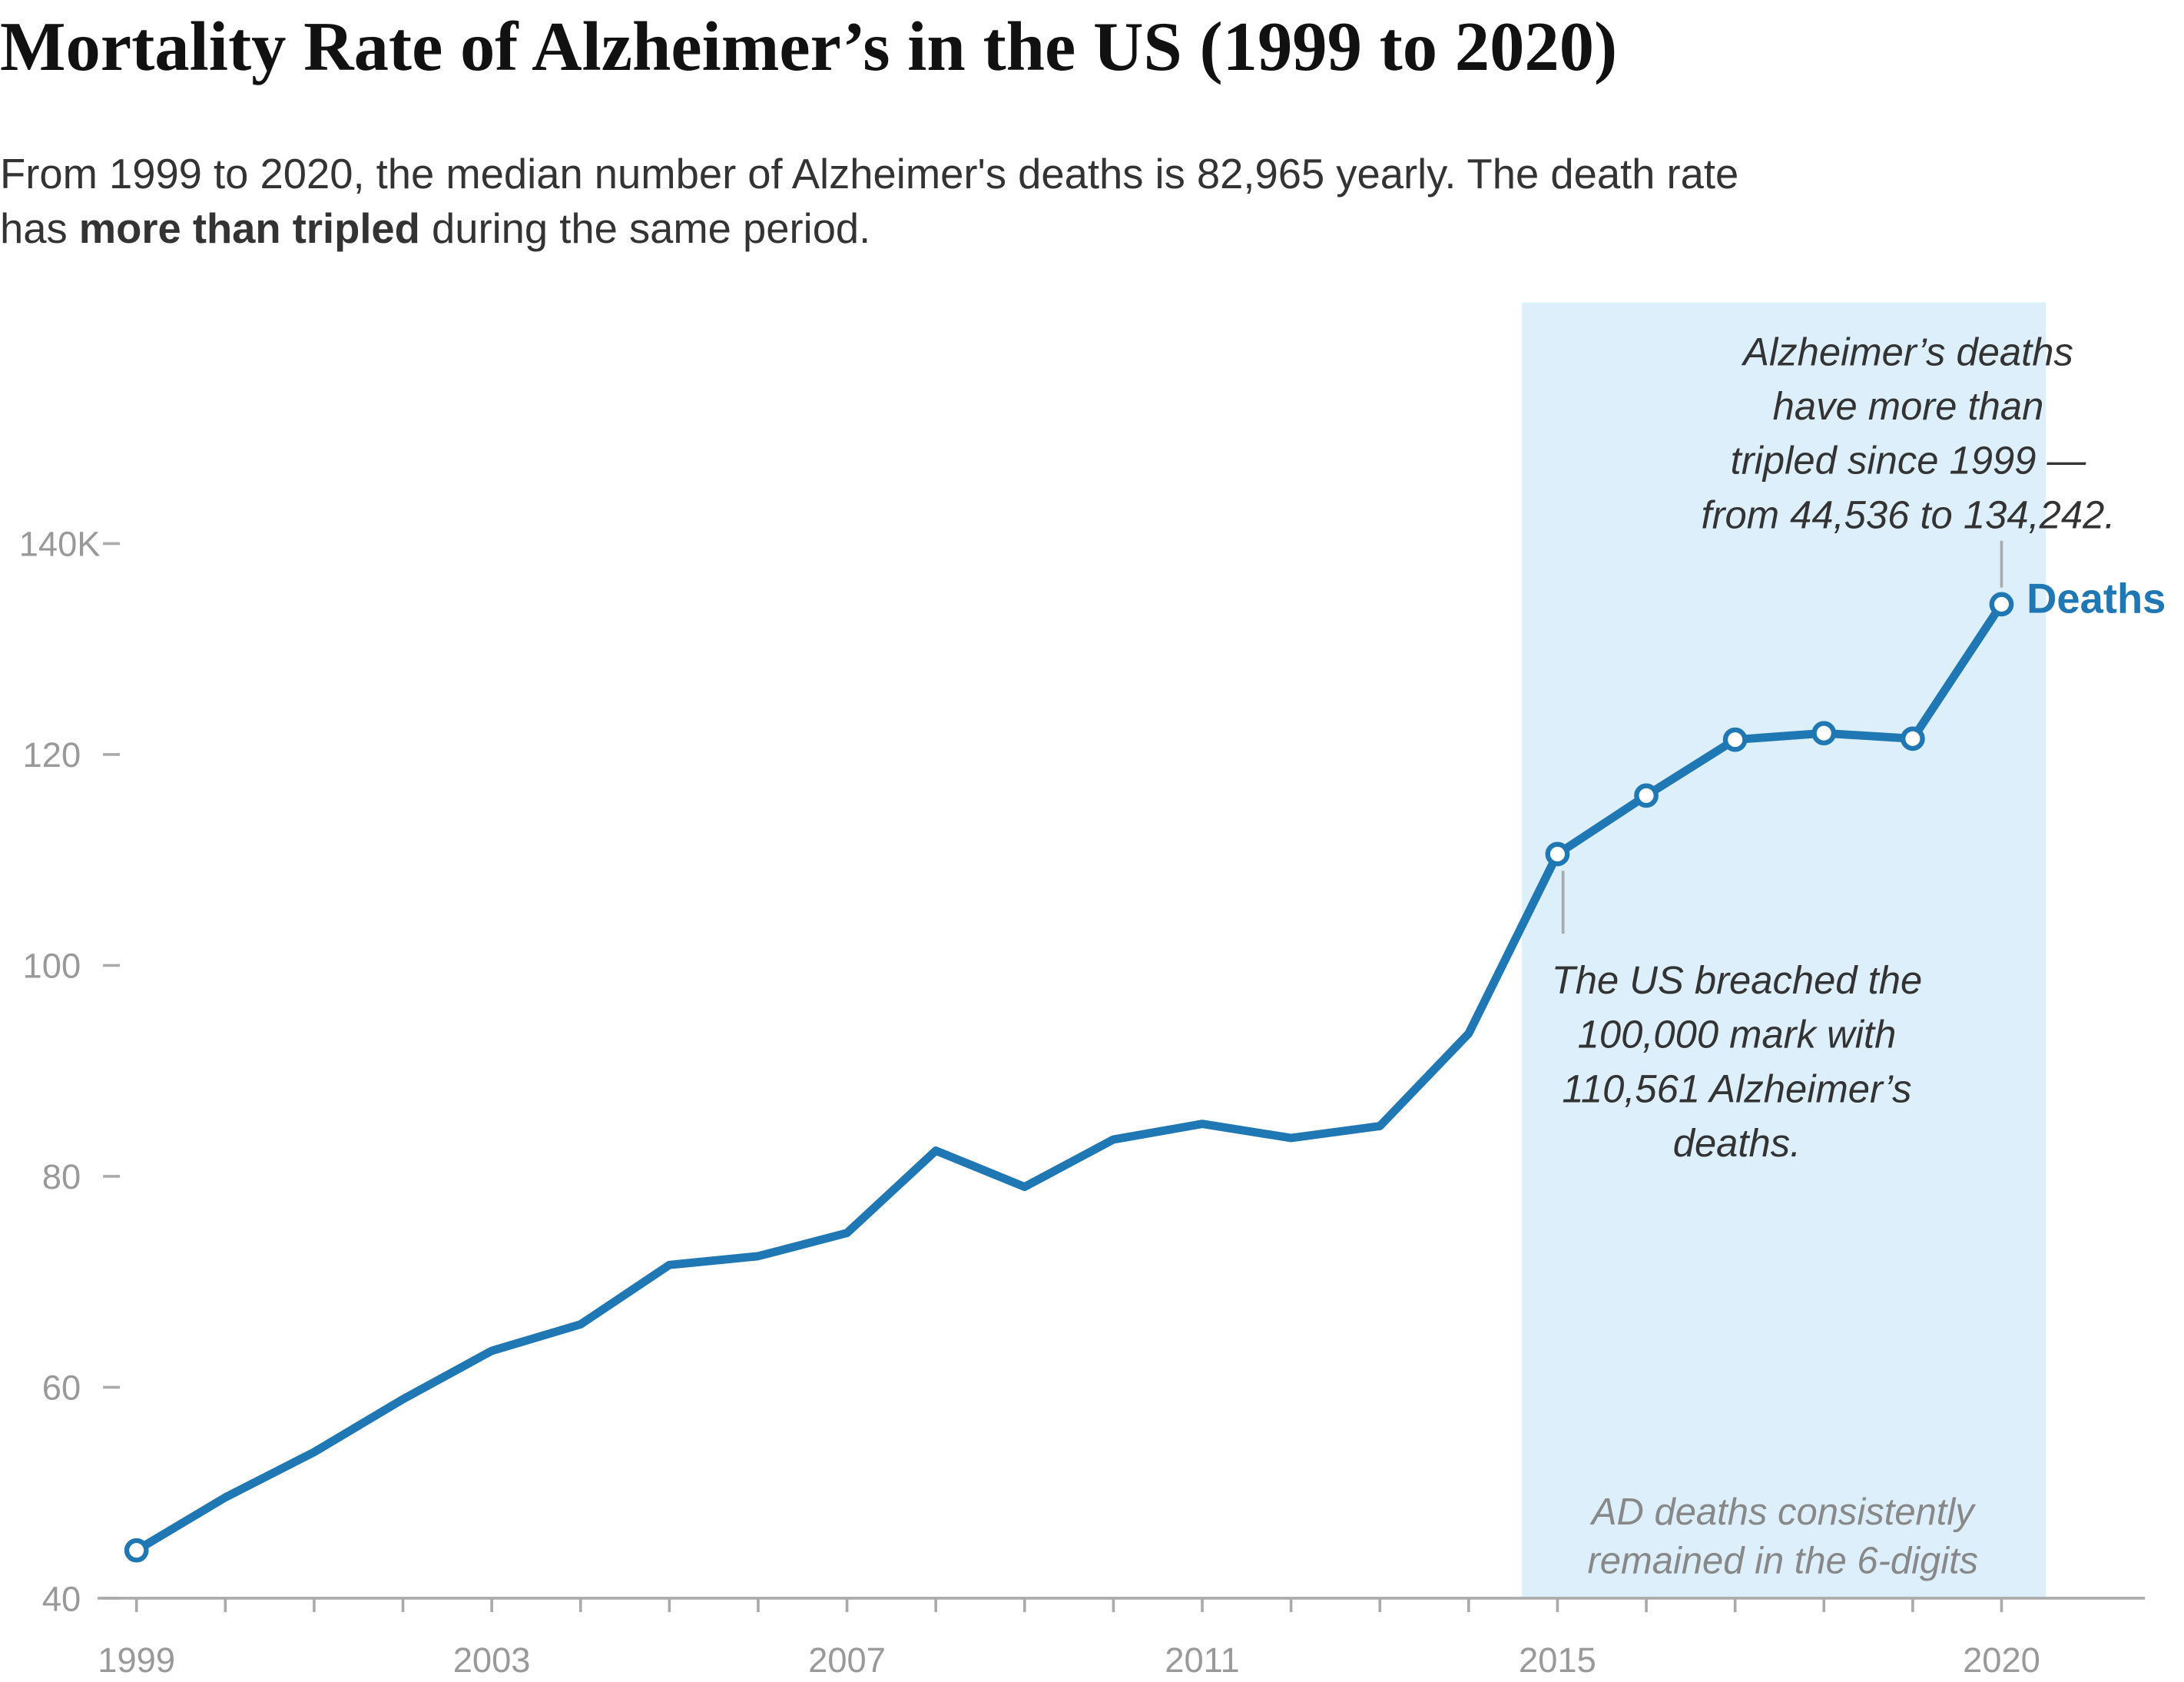 This screenshot has height=1682, width=2184. I want to click on y-tick-label: 120, so click(52, 755).